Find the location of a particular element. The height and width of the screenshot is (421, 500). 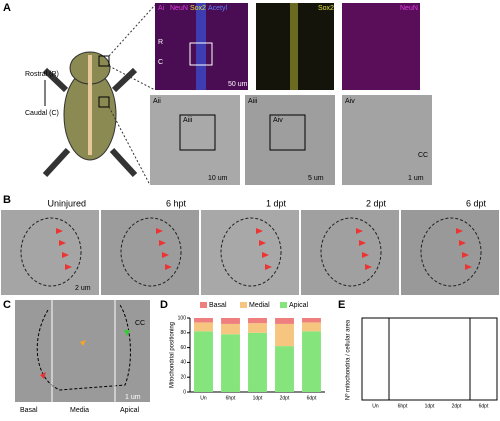

frog-illustration is located at coordinates (99, 95).